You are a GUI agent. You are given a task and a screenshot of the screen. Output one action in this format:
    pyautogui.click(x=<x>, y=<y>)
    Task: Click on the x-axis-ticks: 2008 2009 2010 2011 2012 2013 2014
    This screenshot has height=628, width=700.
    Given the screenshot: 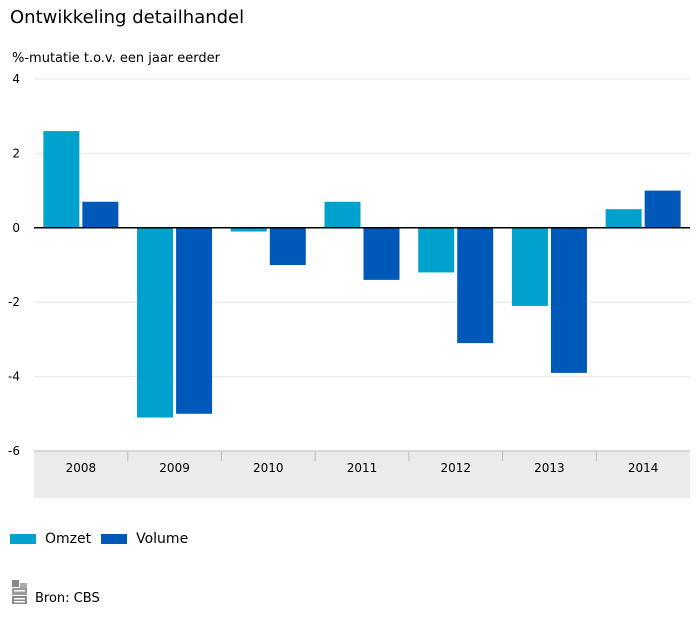 What is the action you would take?
    pyautogui.click(x=362, y=462)
    